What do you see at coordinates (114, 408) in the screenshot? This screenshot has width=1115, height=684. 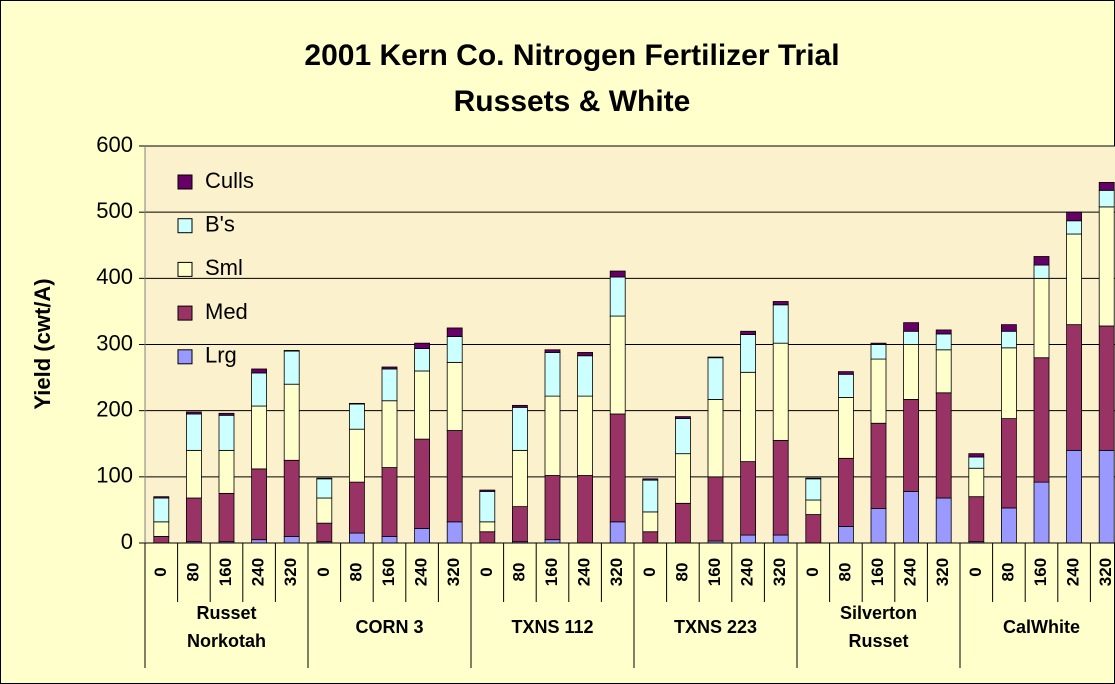 I see `y-tick-label: 200` at bounding box center [114, 408].